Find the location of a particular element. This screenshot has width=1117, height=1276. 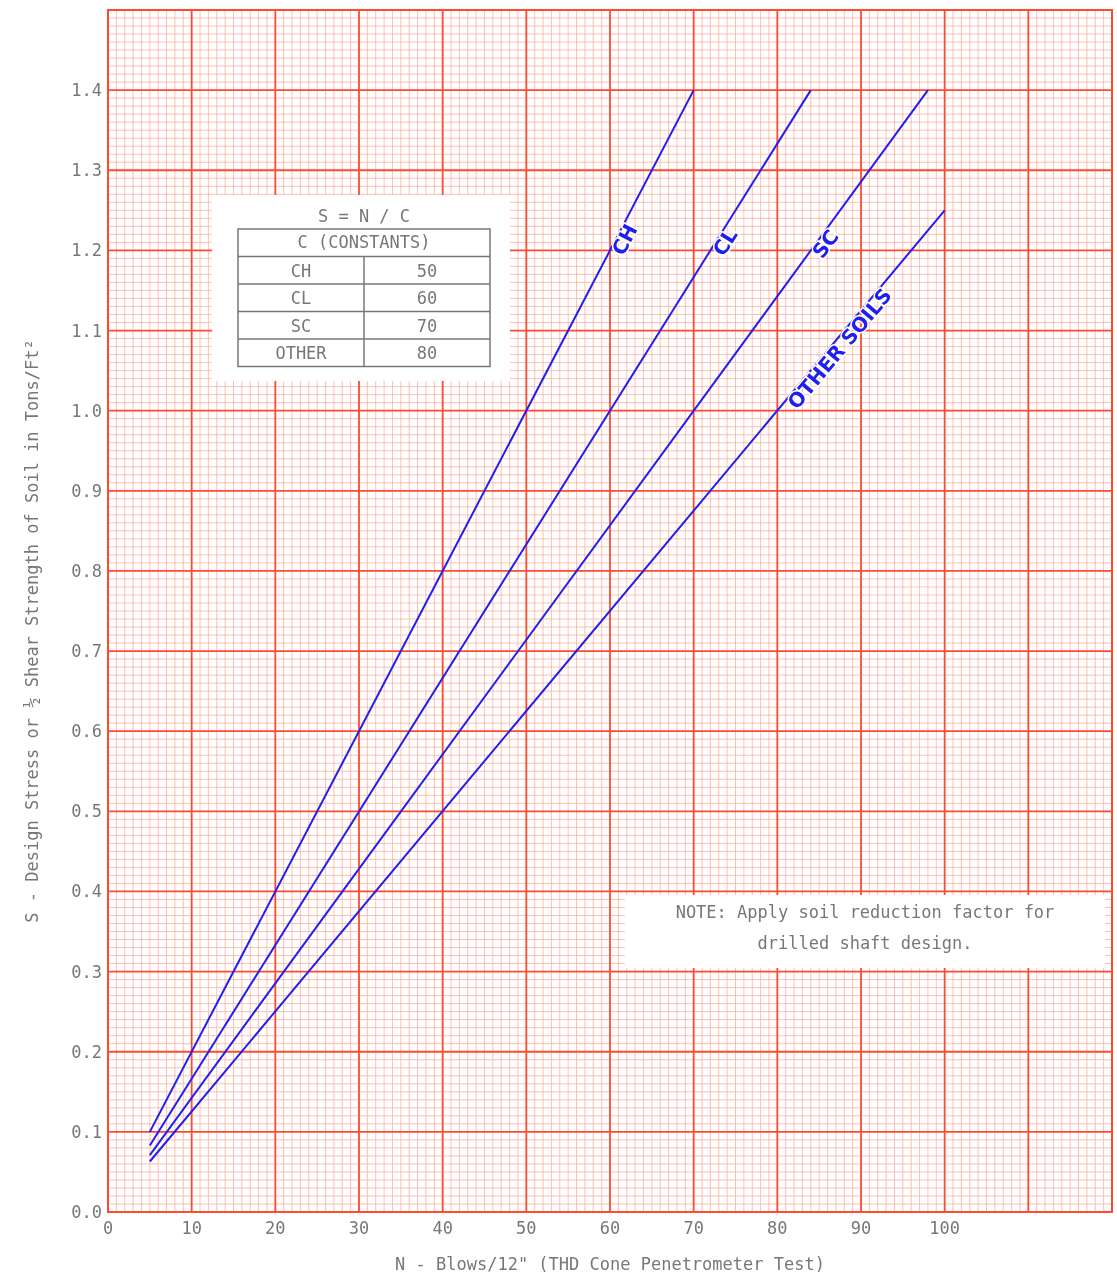

annotation: 70 is located at coordinates (427, 325).